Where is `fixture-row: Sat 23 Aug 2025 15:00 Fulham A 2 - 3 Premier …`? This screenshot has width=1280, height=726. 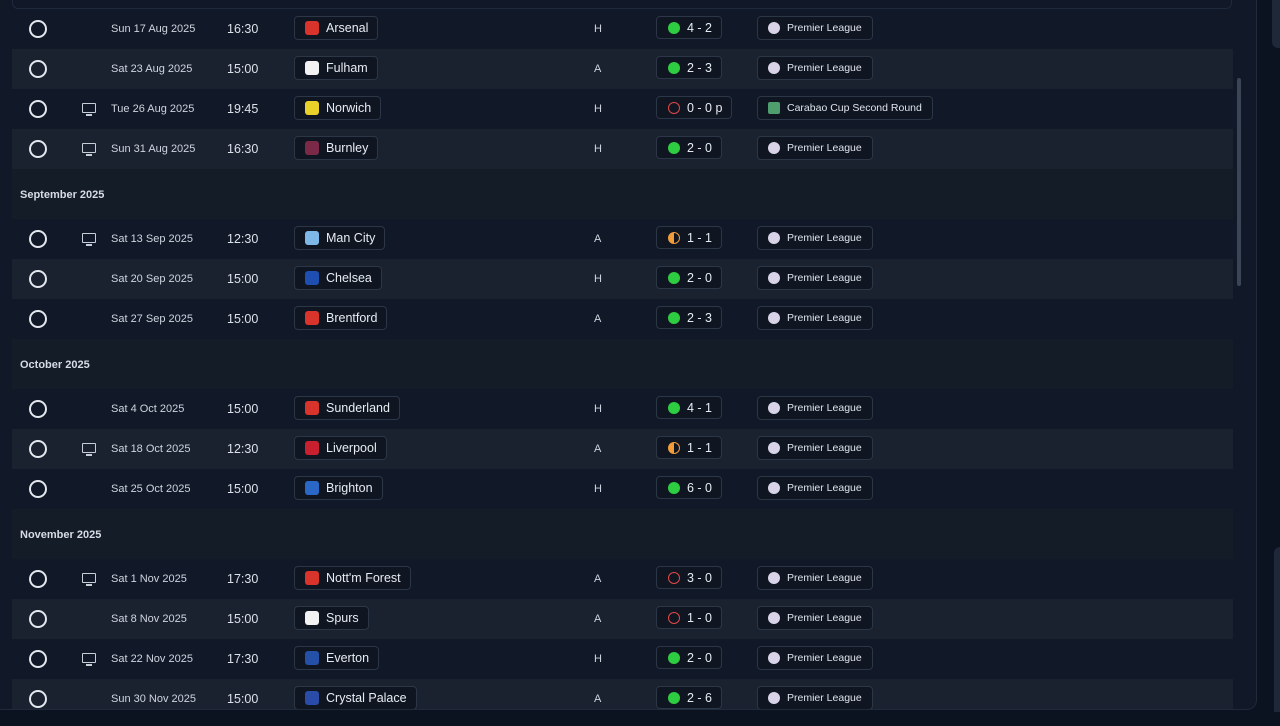
fixture-row: Sat 23 Aug 2025 15:00 Fulham A 2 - 3 Premier … is located at coordinates (622, 69).